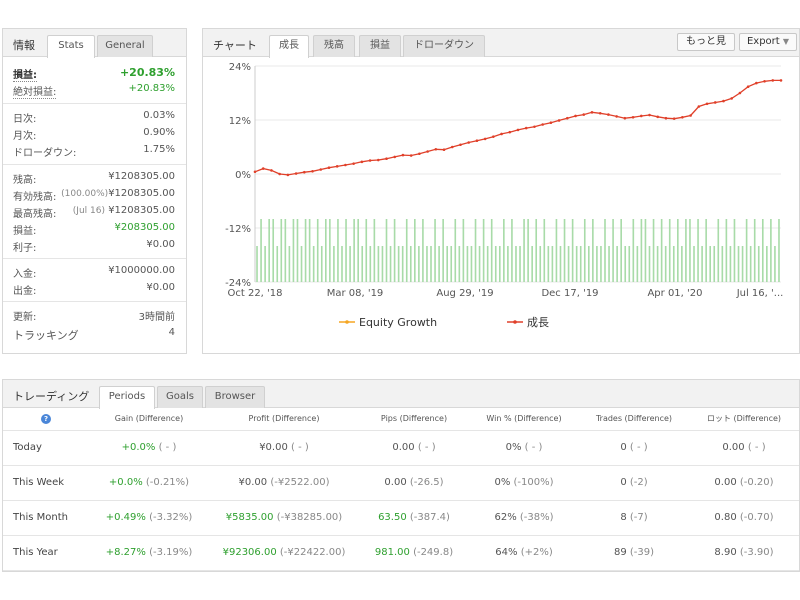 The image size is (800, 600). What do you see at coordinates (756, 552) in the screenshot?
I see `lots-difference: (-3.90)` at bounding box center [756, 552].